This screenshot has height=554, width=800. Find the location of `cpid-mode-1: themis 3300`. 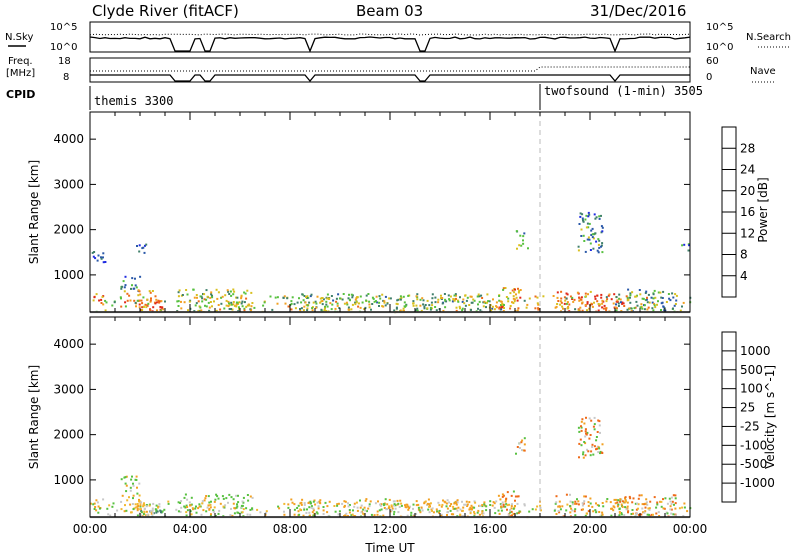

cpid-mode-1: themis 3300 is located at coordinates (133, 101).